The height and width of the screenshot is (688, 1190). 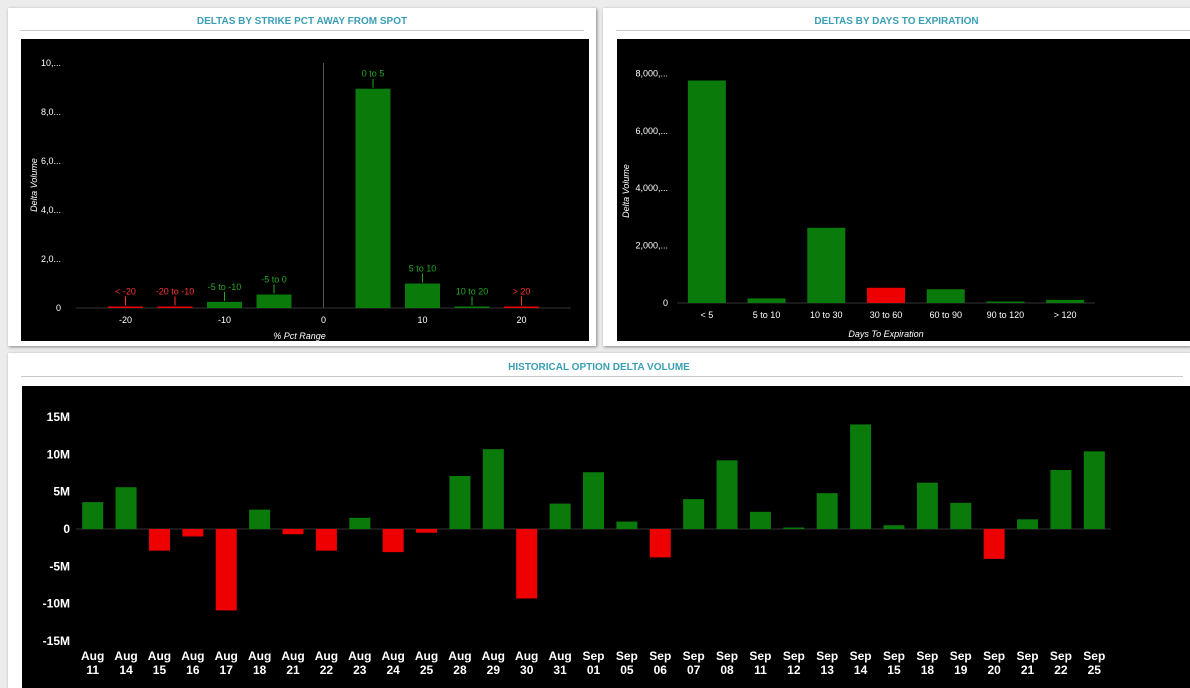 What do you see at coordinates (527, 670) in the screenshot?
I see `x-tick-label-day: 30` at bounding box center [527, 670].